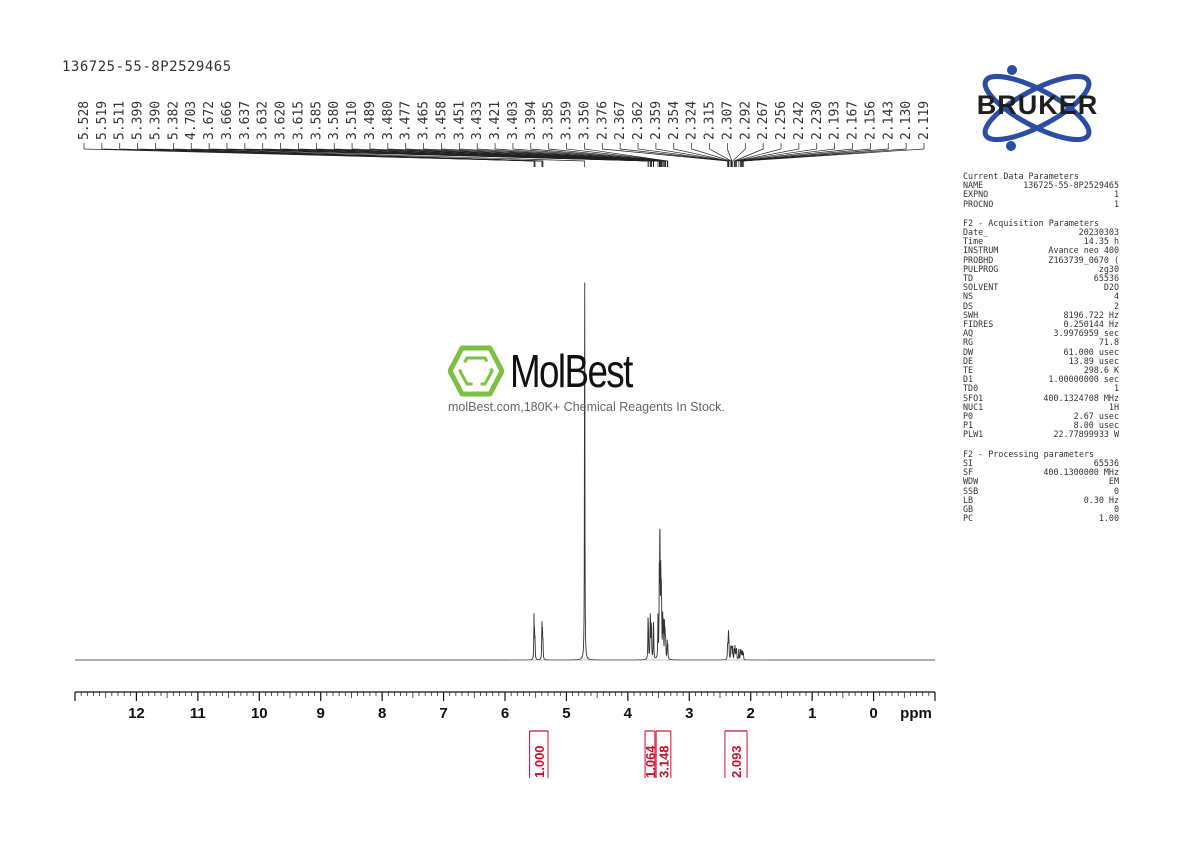 The height and width of the screenshot is (842, 1190). I want to click on integral-value: 2.093, so click(736, 761).